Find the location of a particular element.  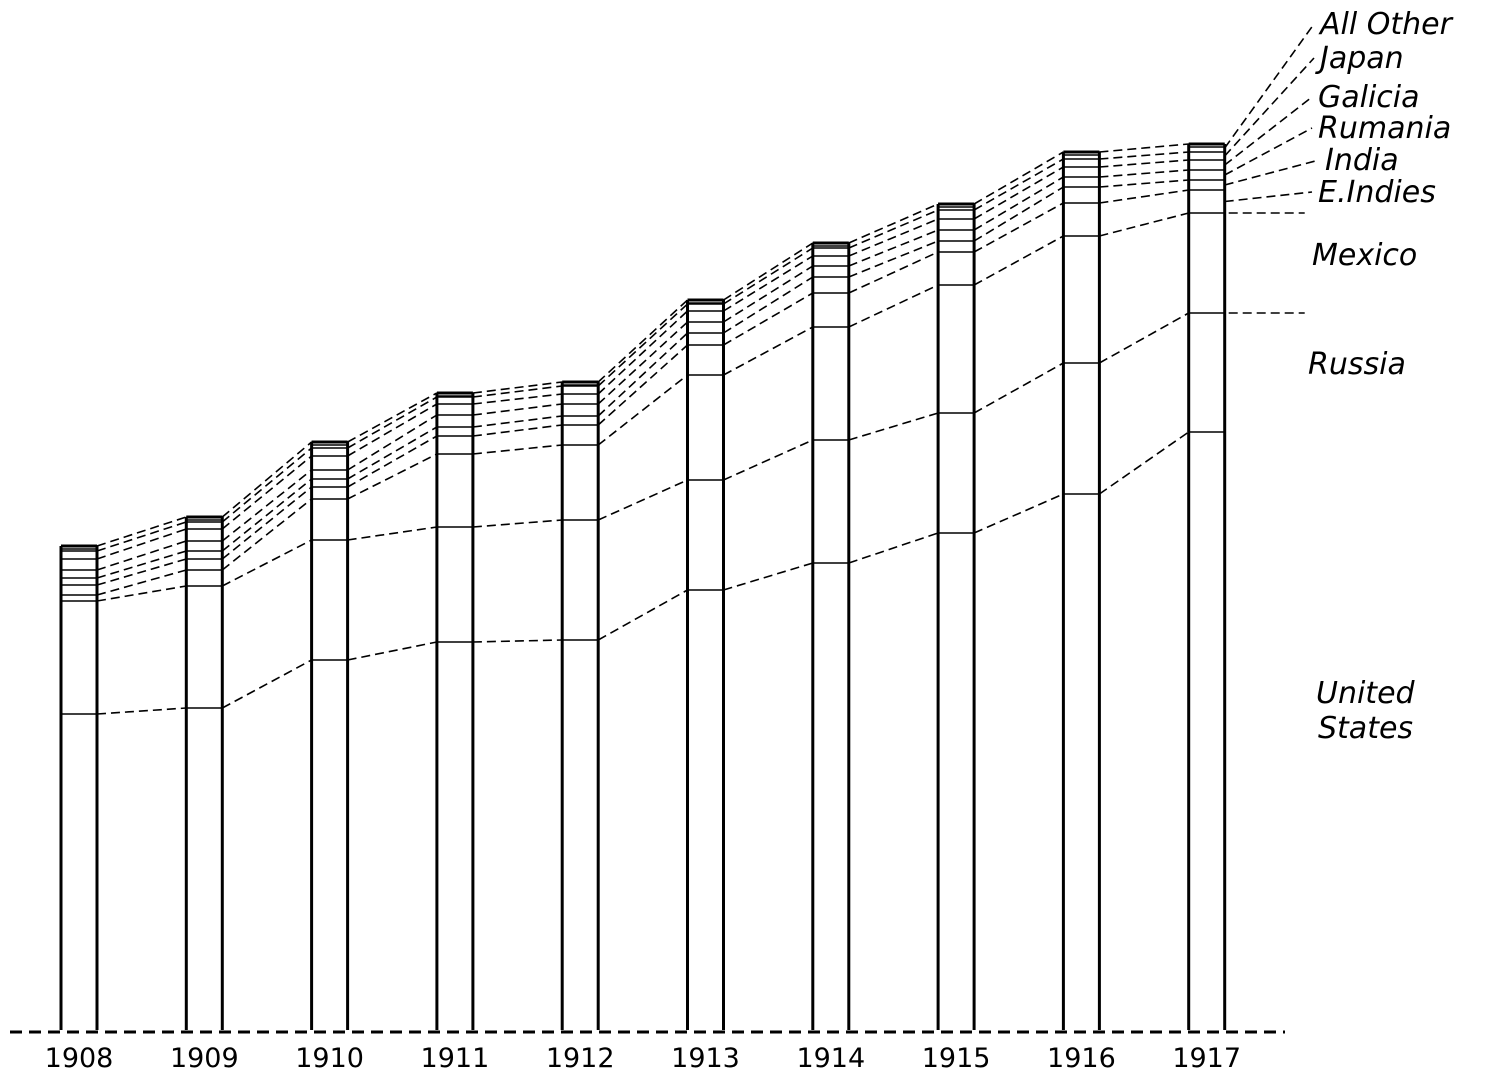

legend-label-all-other: All Other is located at coordinates (1386, 24).